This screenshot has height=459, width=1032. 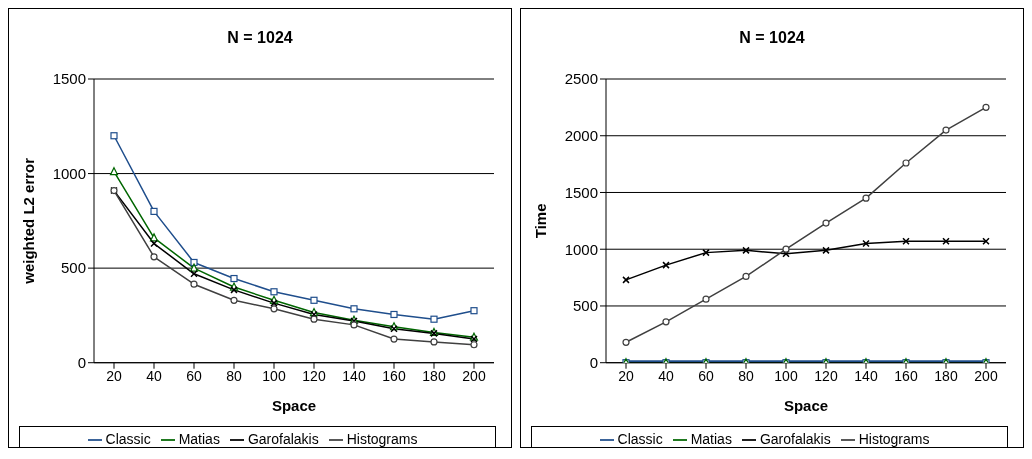 I want to click on y-tick-label: 2000, so click(x=581, y=136).